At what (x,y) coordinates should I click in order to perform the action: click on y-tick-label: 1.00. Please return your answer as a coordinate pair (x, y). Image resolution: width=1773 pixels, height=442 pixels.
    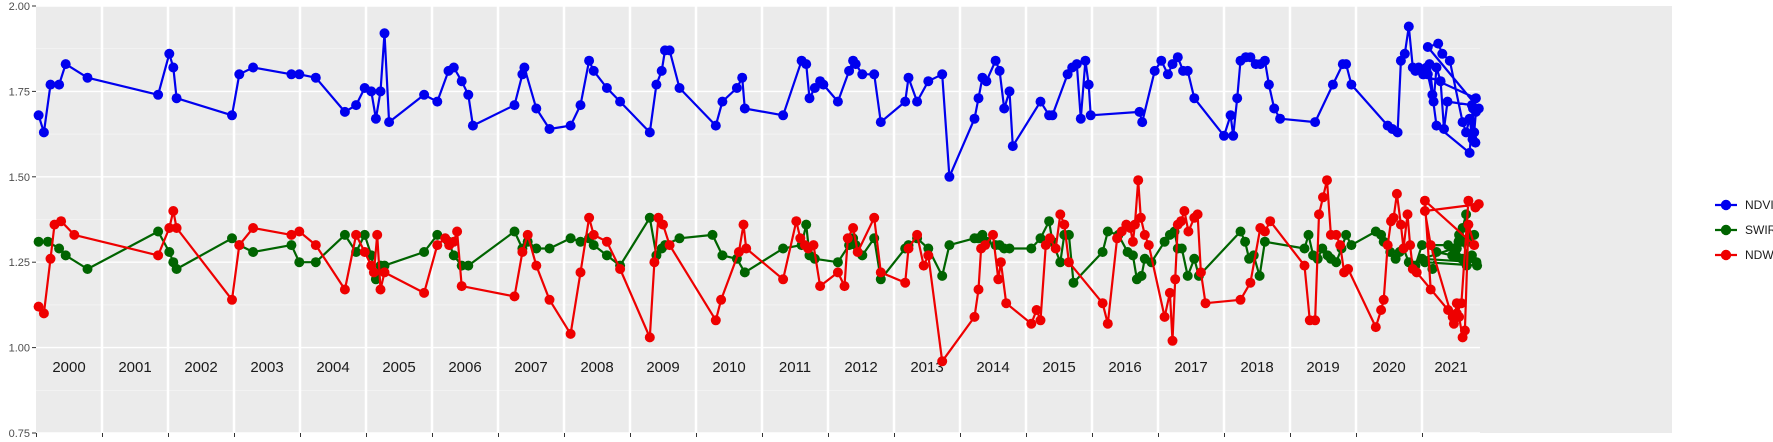
    Looking at the image, I should click on (19, 349).